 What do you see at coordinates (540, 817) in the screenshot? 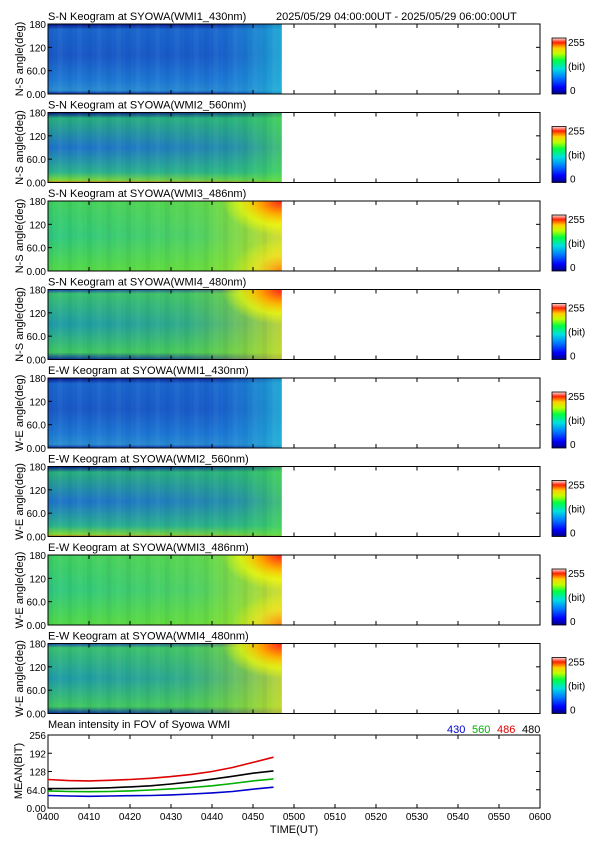
I see `x-tick-label: 0600` at bounding box center [540, 817].